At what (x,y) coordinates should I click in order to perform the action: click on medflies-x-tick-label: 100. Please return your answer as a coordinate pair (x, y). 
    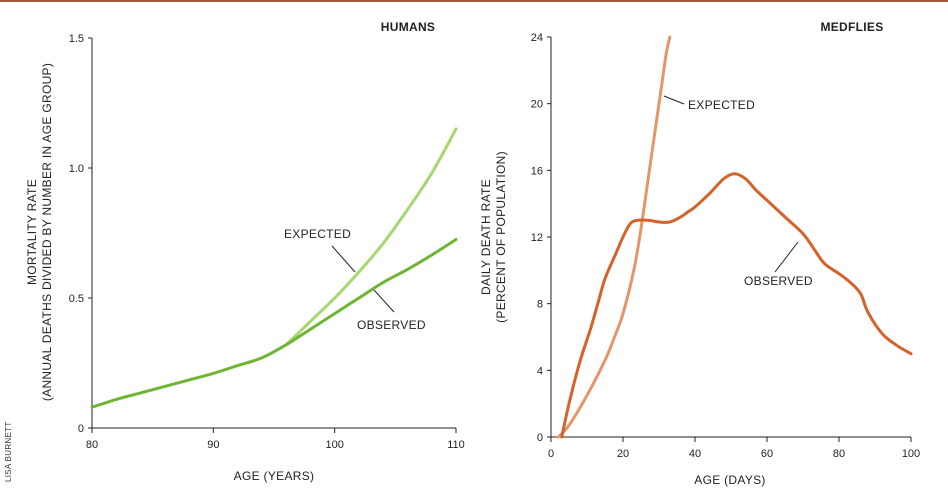
    Looking at the image, I should click on (911, 454).